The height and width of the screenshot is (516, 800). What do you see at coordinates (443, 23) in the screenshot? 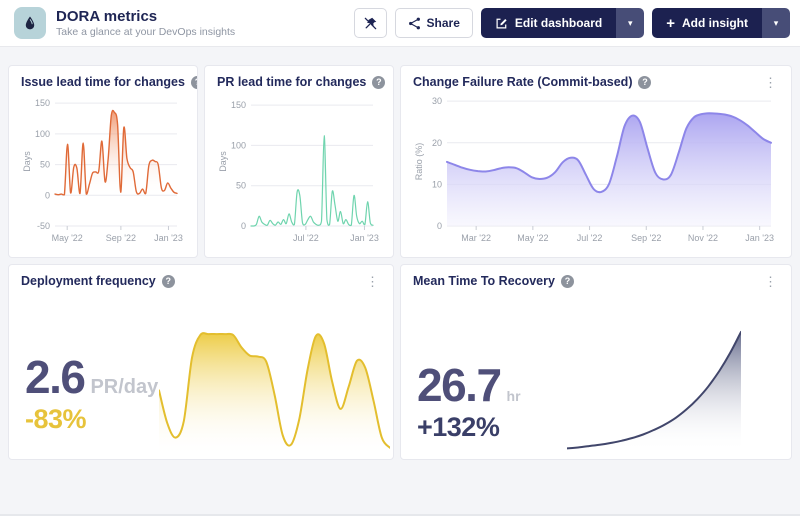
I see `share-label: Share` at bounding box center [443, 23].